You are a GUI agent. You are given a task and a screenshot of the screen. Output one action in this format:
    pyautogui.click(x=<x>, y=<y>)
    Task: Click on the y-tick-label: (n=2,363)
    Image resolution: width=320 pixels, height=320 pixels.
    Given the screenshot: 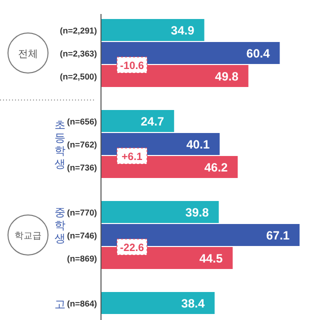 What is the action you would take?
    pyautogui.click(x=79, y=53)
    